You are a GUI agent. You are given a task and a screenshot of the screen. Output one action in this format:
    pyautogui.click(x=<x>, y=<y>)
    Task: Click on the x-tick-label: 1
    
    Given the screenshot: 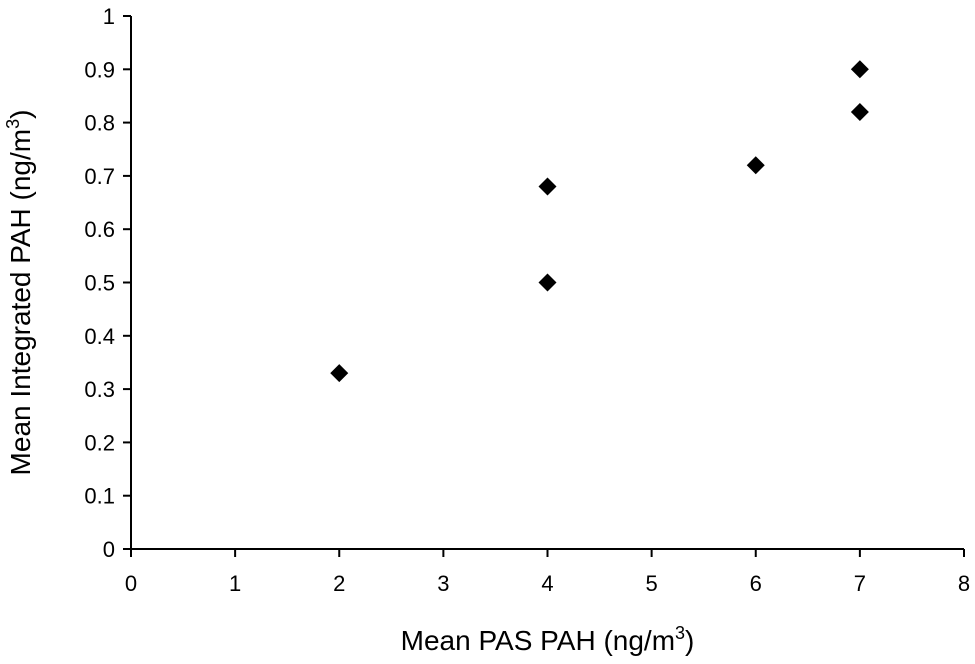 What is the action you would take?
    pyautogui.click(x=235, y=583)
    